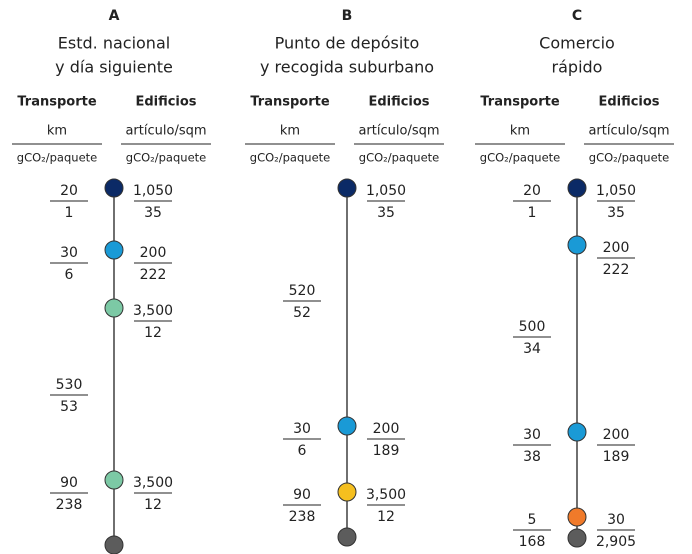  What do you see at coordinates (114, 16) in the screenshot?
I see `column-letter: A` at bounding box center [114, 16].